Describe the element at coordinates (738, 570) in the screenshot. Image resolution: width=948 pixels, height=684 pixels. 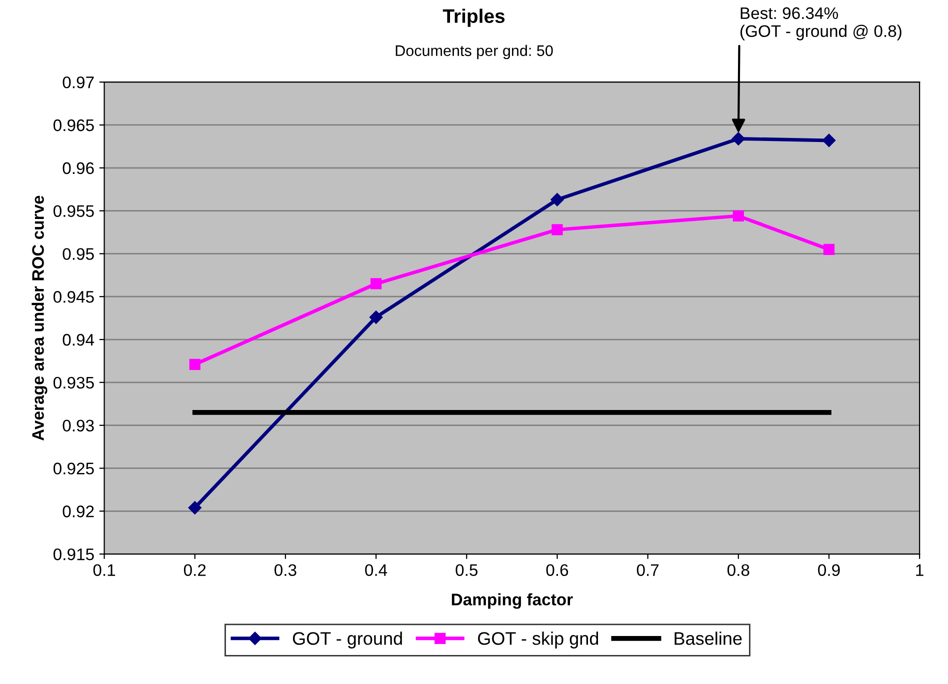
I see `x-tick-label: 0.8` at that location.